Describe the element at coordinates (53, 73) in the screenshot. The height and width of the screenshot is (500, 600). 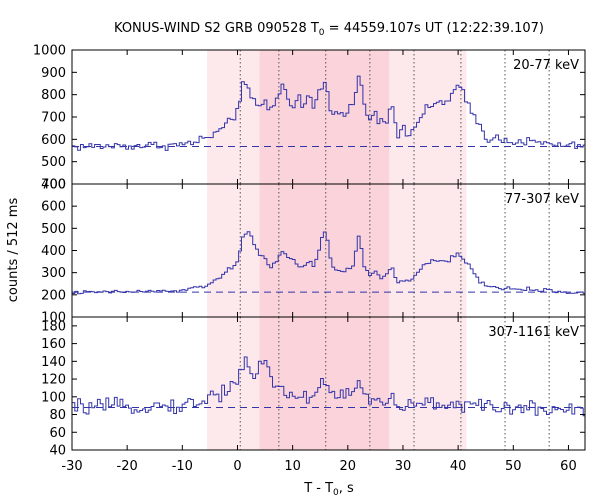
I see `y-tick-label: 900` at that location.